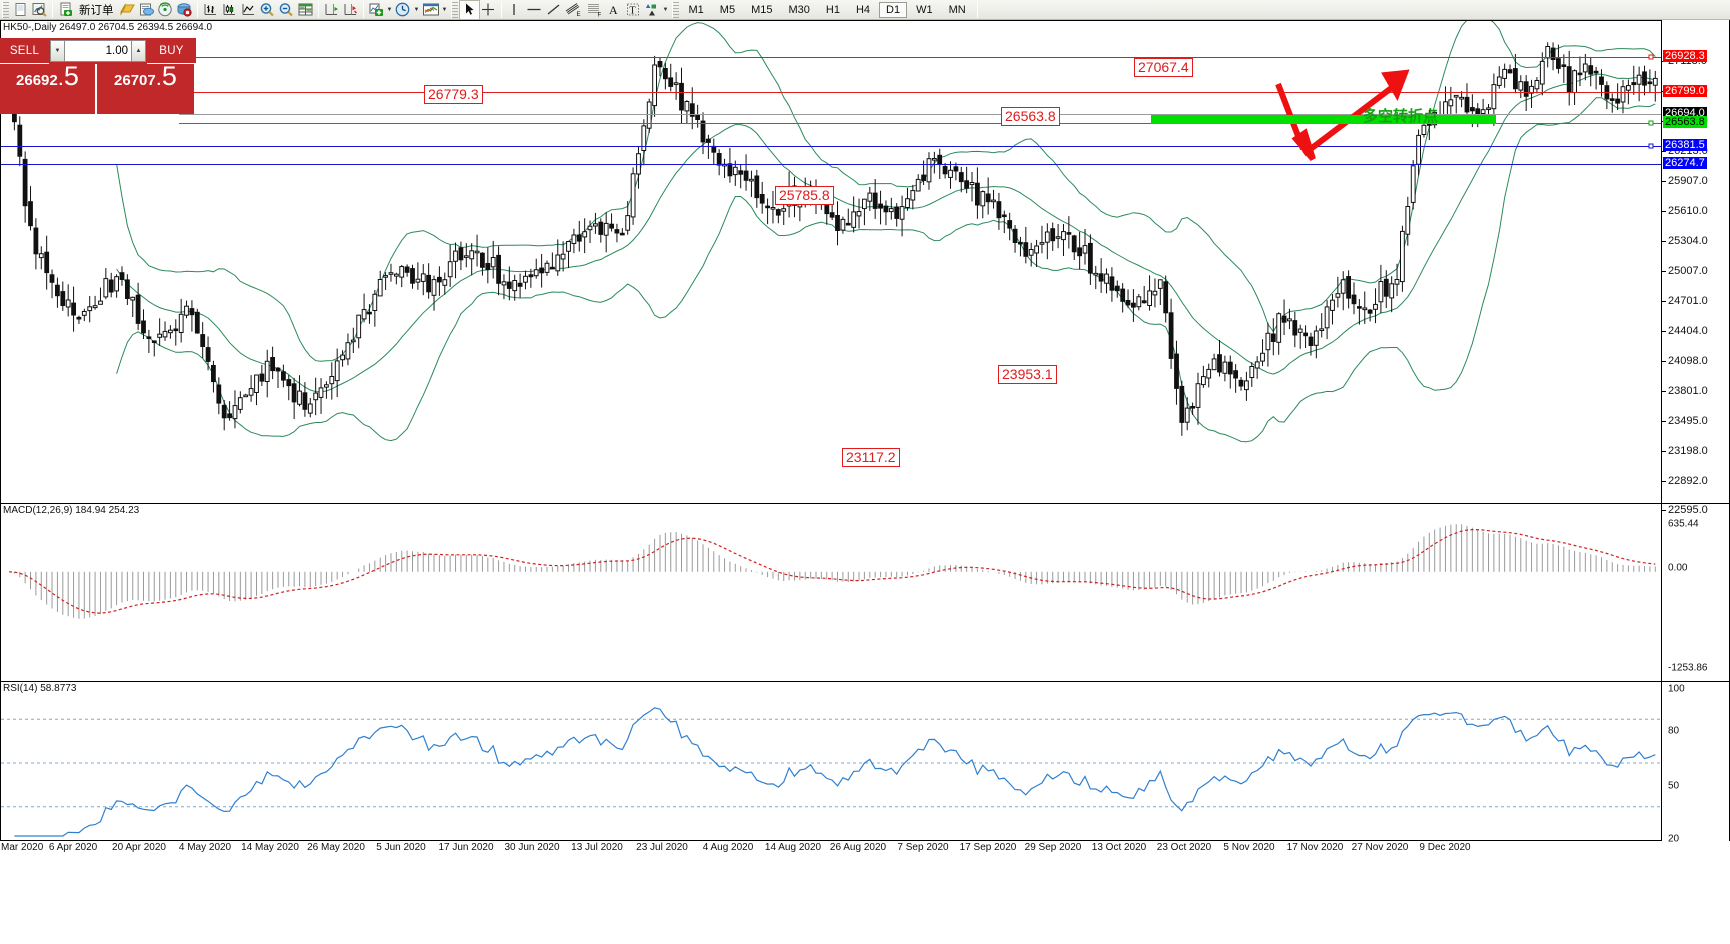  What do you see at coordinates (229, 10) in the screenshot?
I see `candles-icon` at bounding box center [229, 10].